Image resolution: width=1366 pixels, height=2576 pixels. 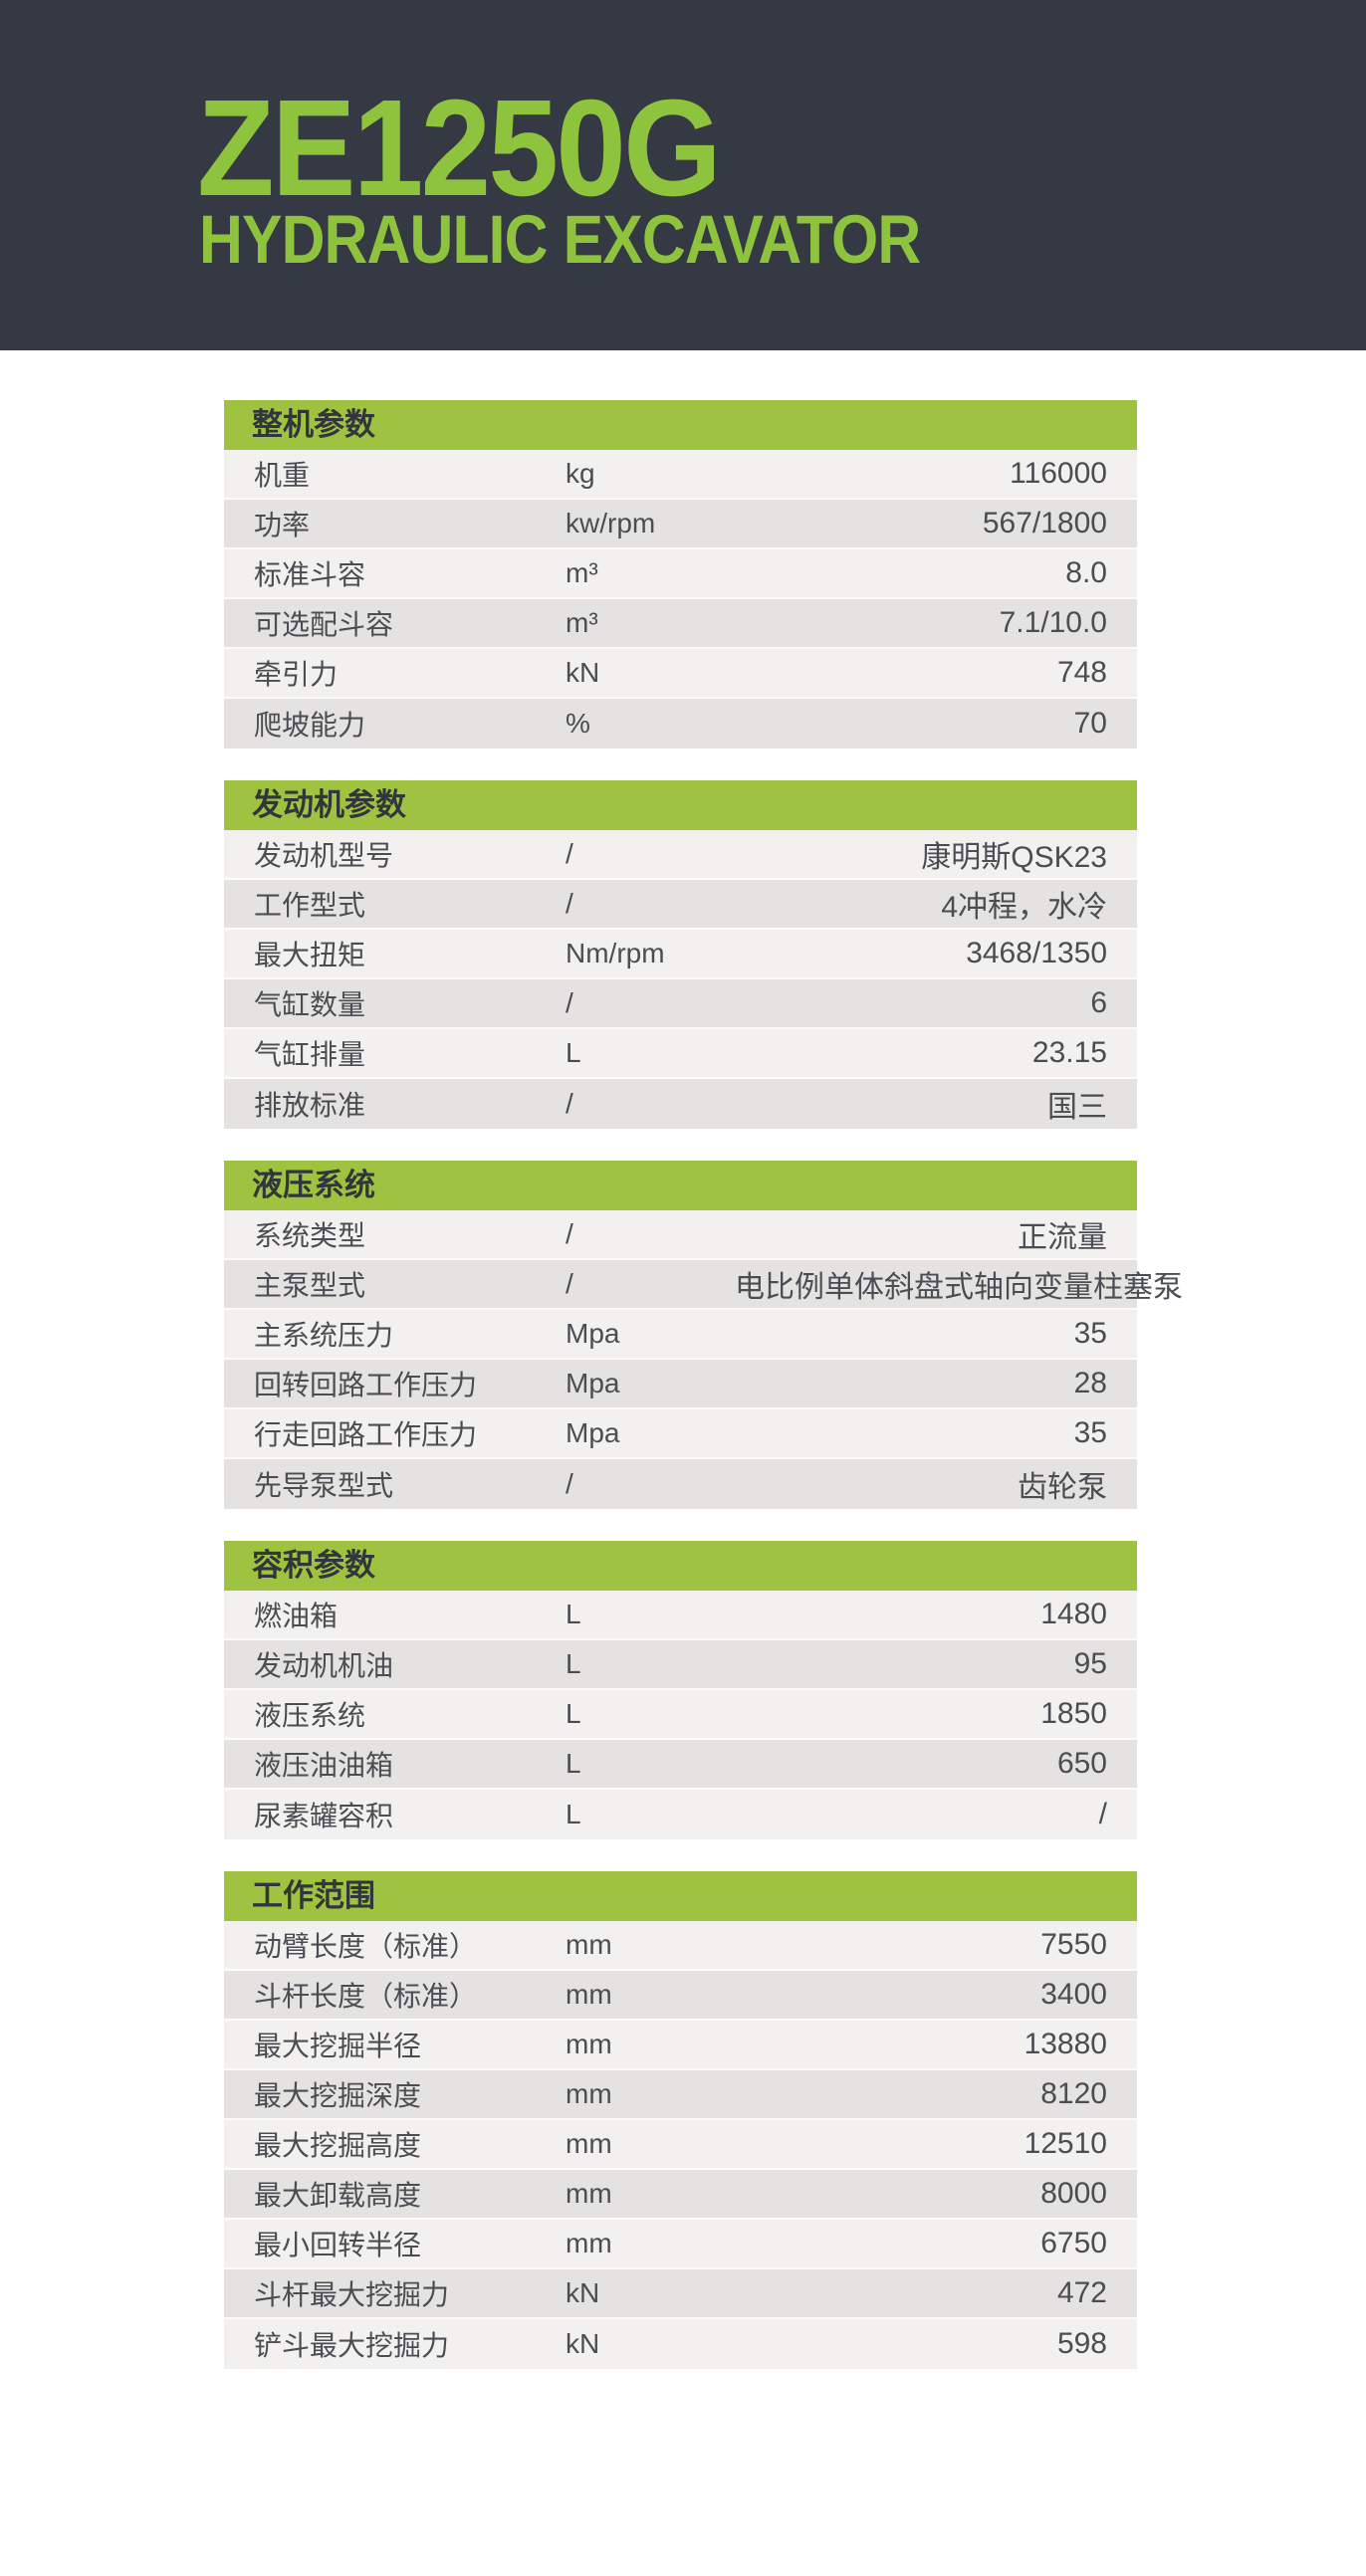 I want to click on table-row: 爬坡能力 % 70, so click(x=680, y=724).